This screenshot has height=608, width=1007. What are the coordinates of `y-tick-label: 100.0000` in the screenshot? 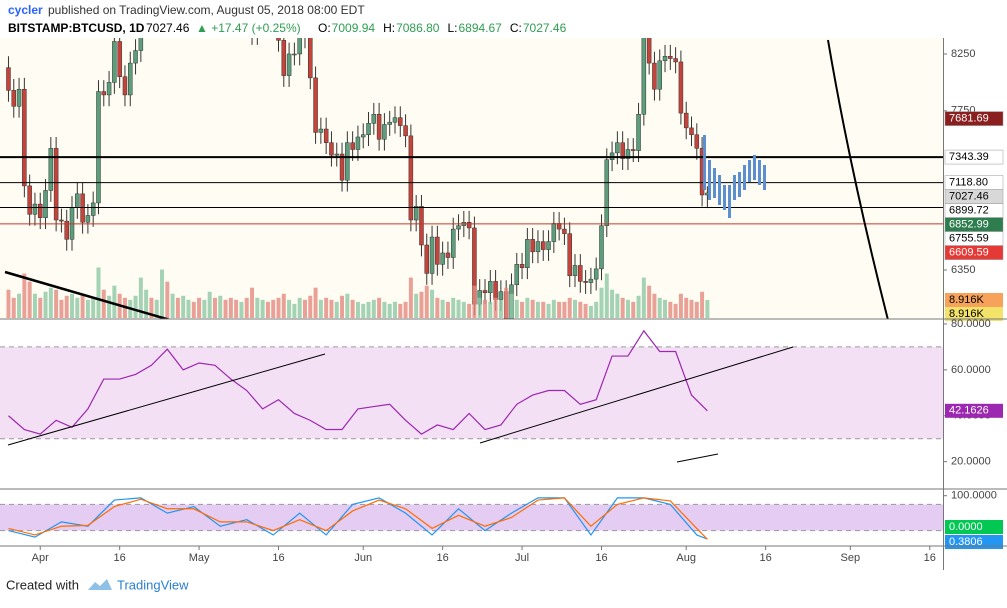 It's located at (974, 496).